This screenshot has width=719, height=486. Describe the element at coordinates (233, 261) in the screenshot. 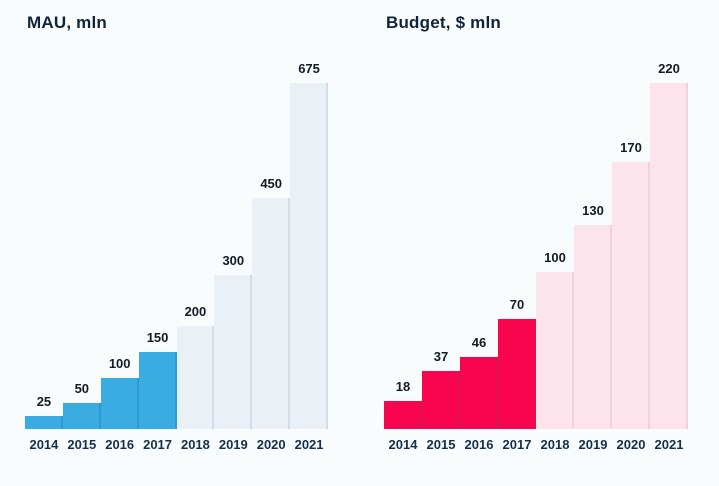

I see `value-label-2019: 300` at that location.